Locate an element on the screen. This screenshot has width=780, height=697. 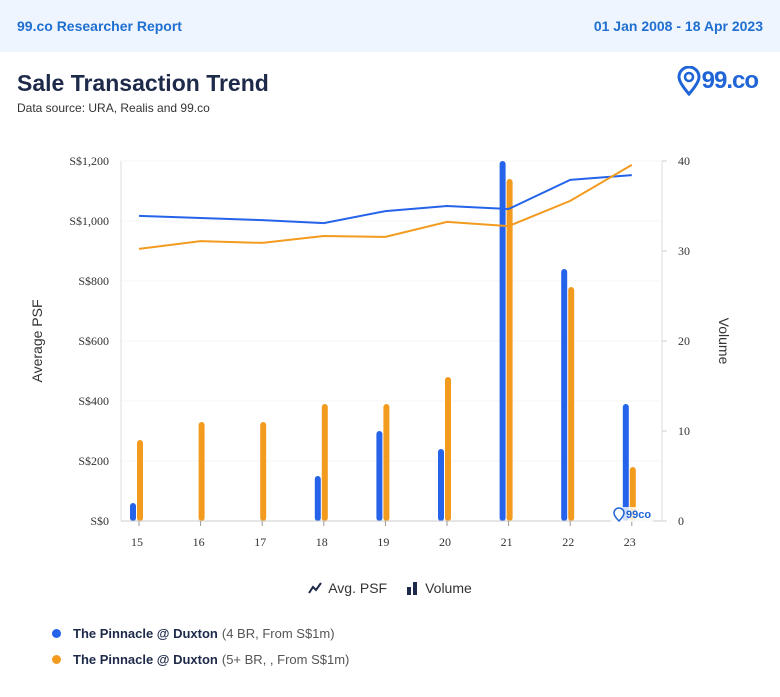
brand-logo: 99.co is located at coordinates (717, 81).